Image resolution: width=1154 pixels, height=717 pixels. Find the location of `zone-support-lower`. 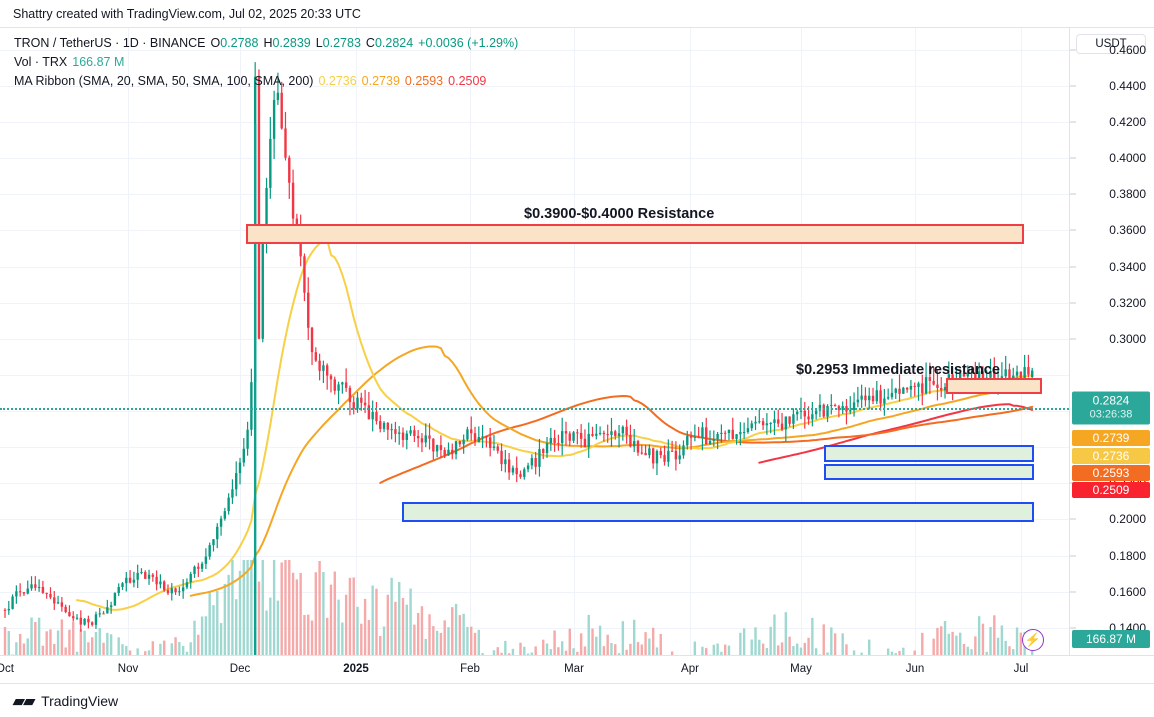

zone-support-lower is located at coordinates (718, 512).